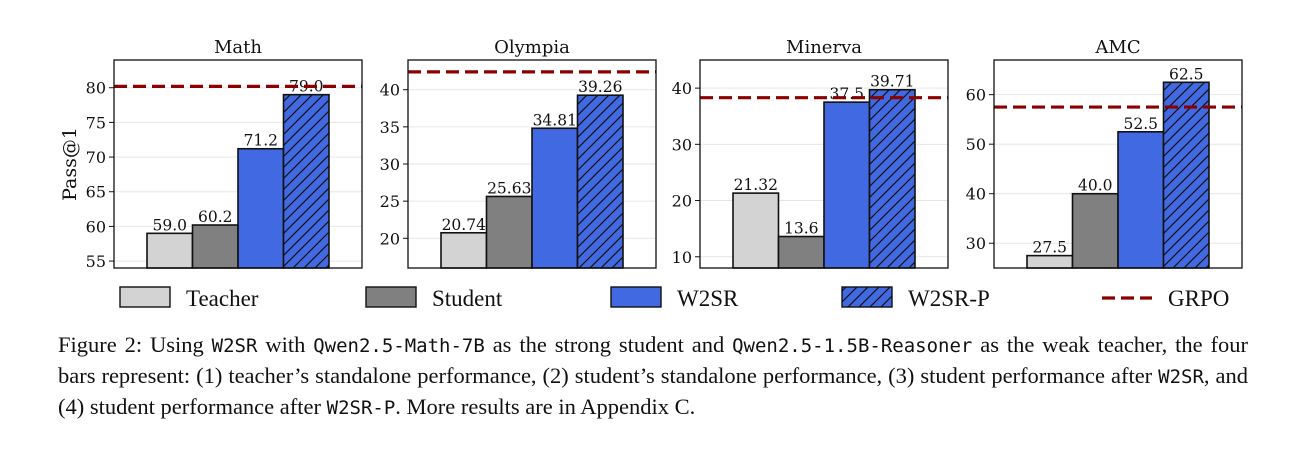 This screenshot has height=452, width=1300. What do you see at coordinates (653, 391) in the screenshot?
I see `caption-text: , and (4) student performance after` at bounding box center [653, 391].